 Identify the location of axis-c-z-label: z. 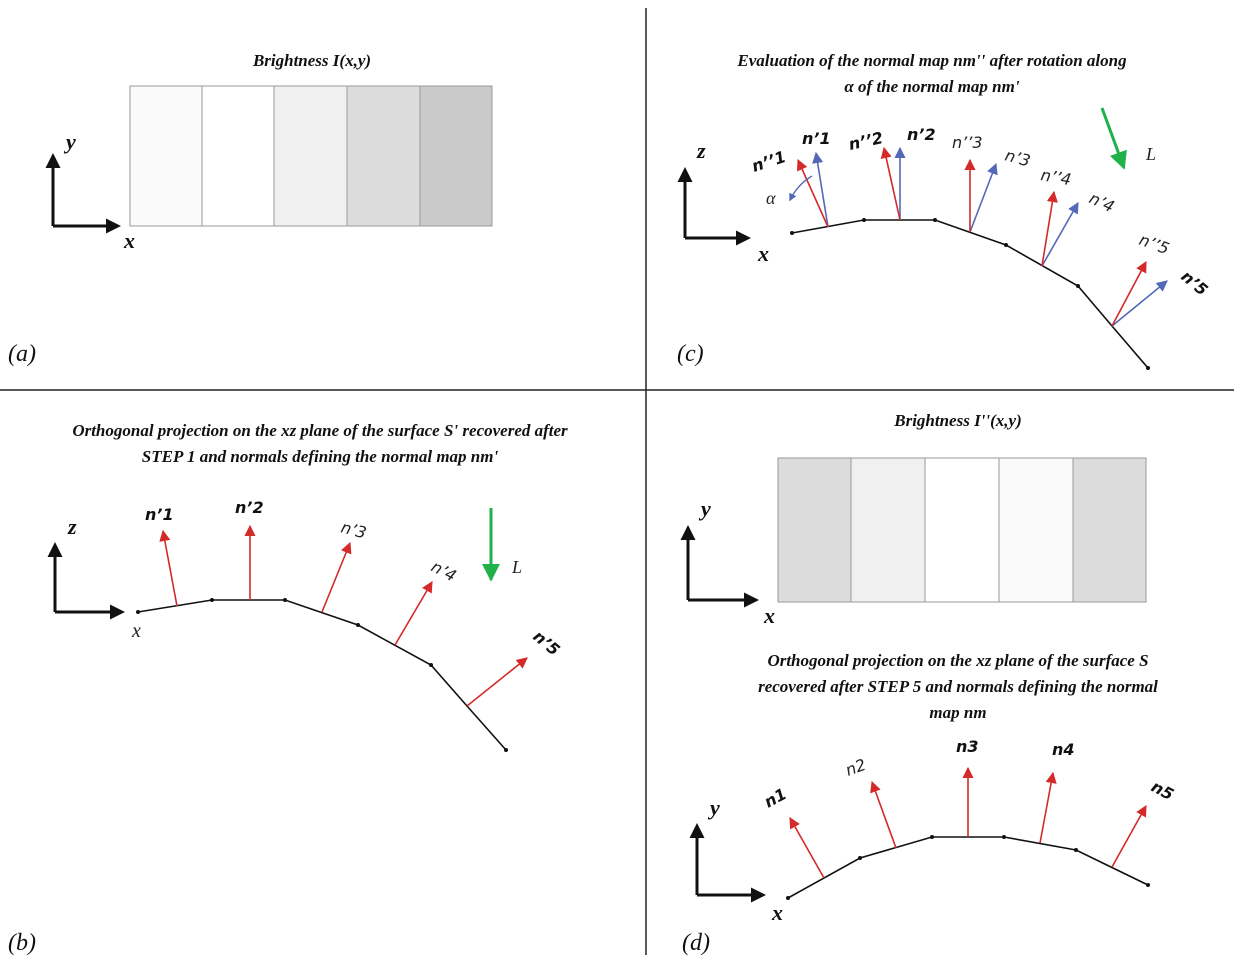
(701, 150).